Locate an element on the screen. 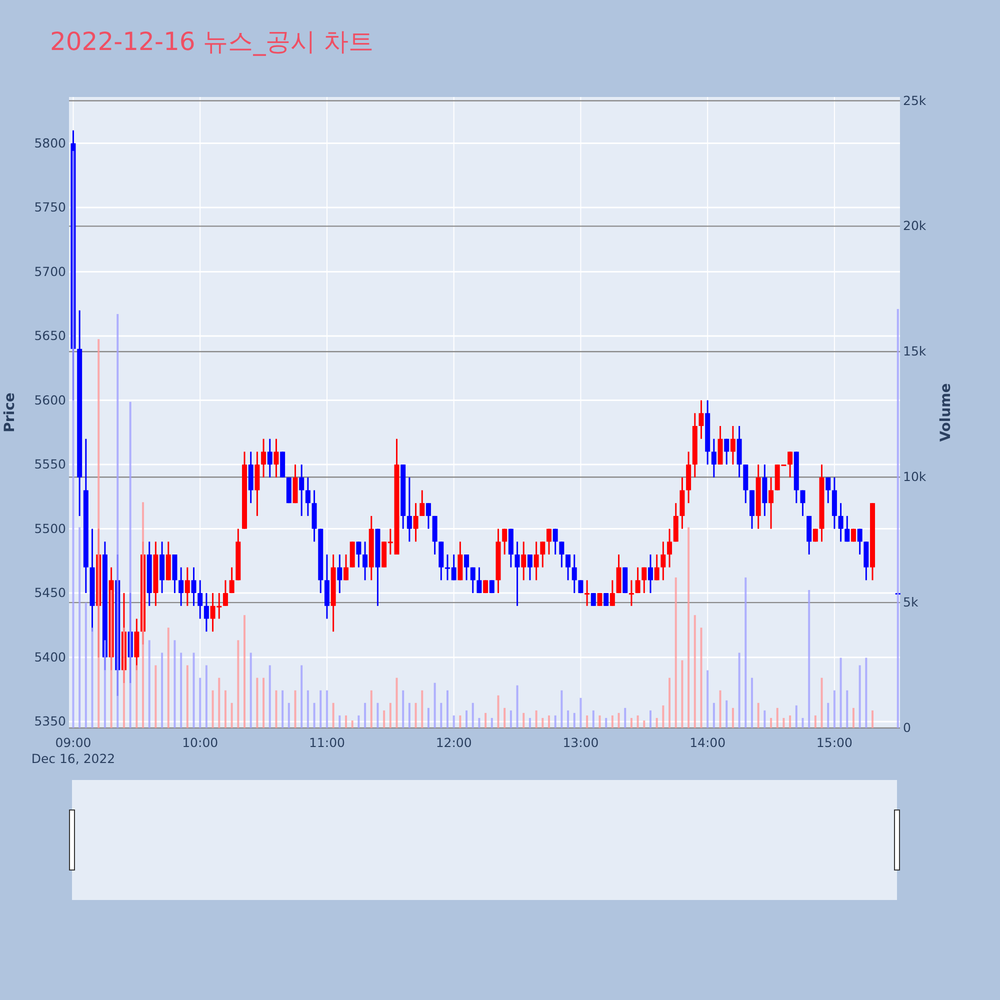  x-tick-label: 11:00 is located at coordinates (327, 742).